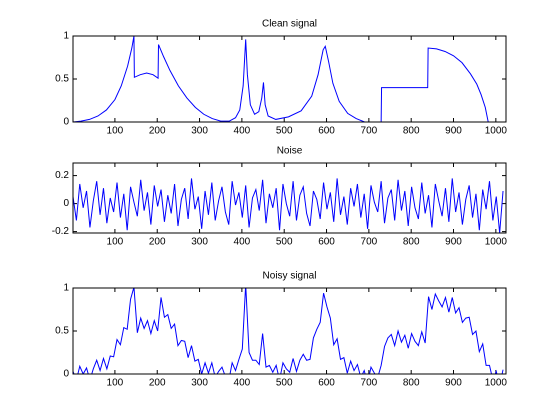 The height and width of the screenshot is (419, 559). I want to click on subplot-title: Noisy signal, so click(290, 276).